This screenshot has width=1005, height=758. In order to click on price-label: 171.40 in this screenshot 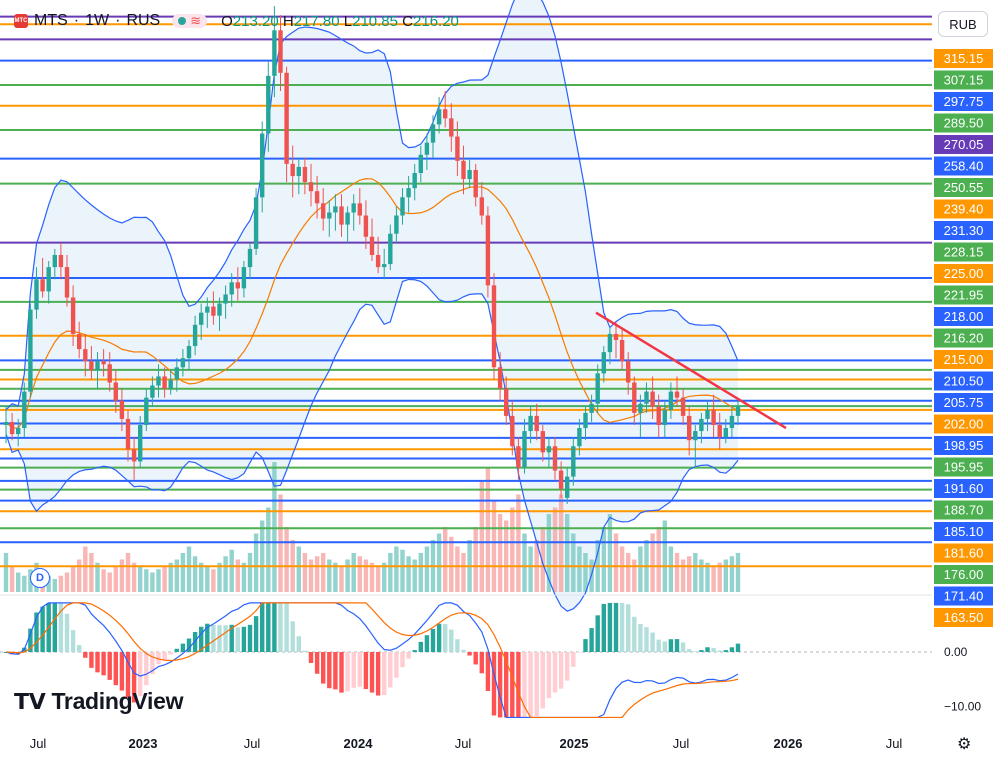, I will do `click(963, 596)`.